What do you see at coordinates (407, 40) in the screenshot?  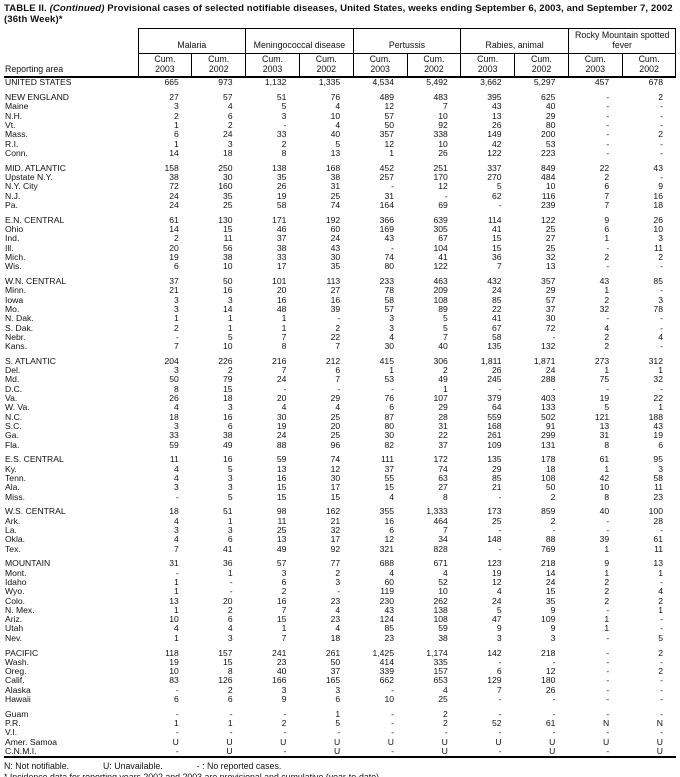 I see `column-group-pertussis: Pertussis` at bounding box center [407, 40].